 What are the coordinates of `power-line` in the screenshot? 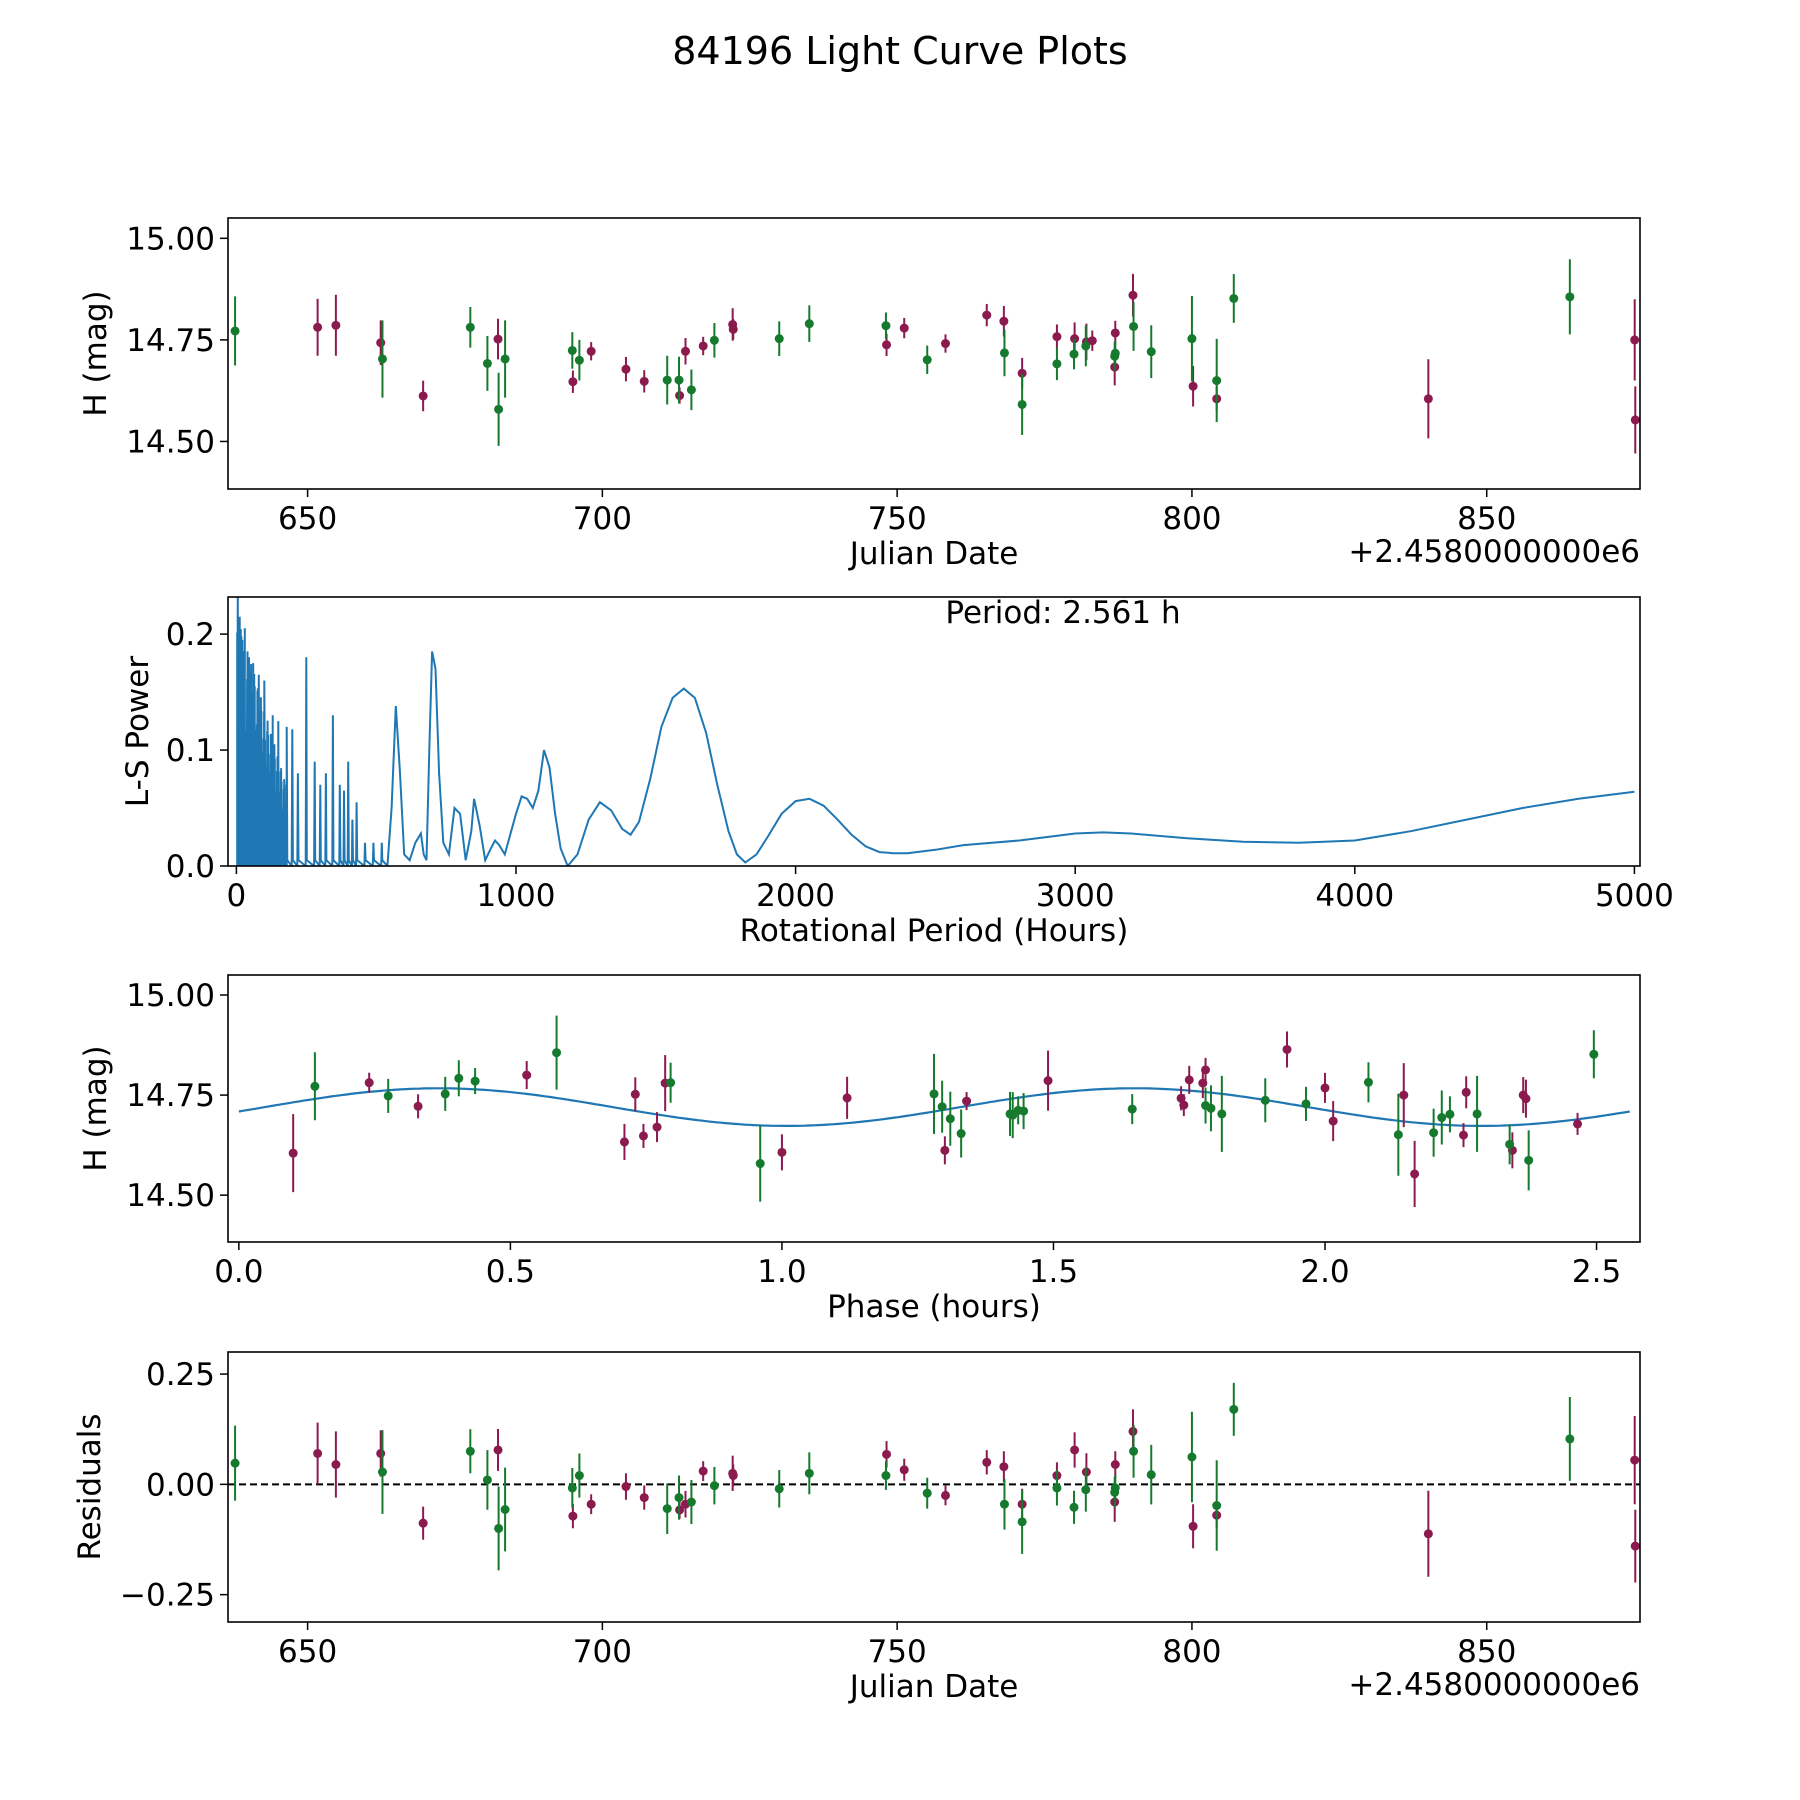 It's located at (935, 731).